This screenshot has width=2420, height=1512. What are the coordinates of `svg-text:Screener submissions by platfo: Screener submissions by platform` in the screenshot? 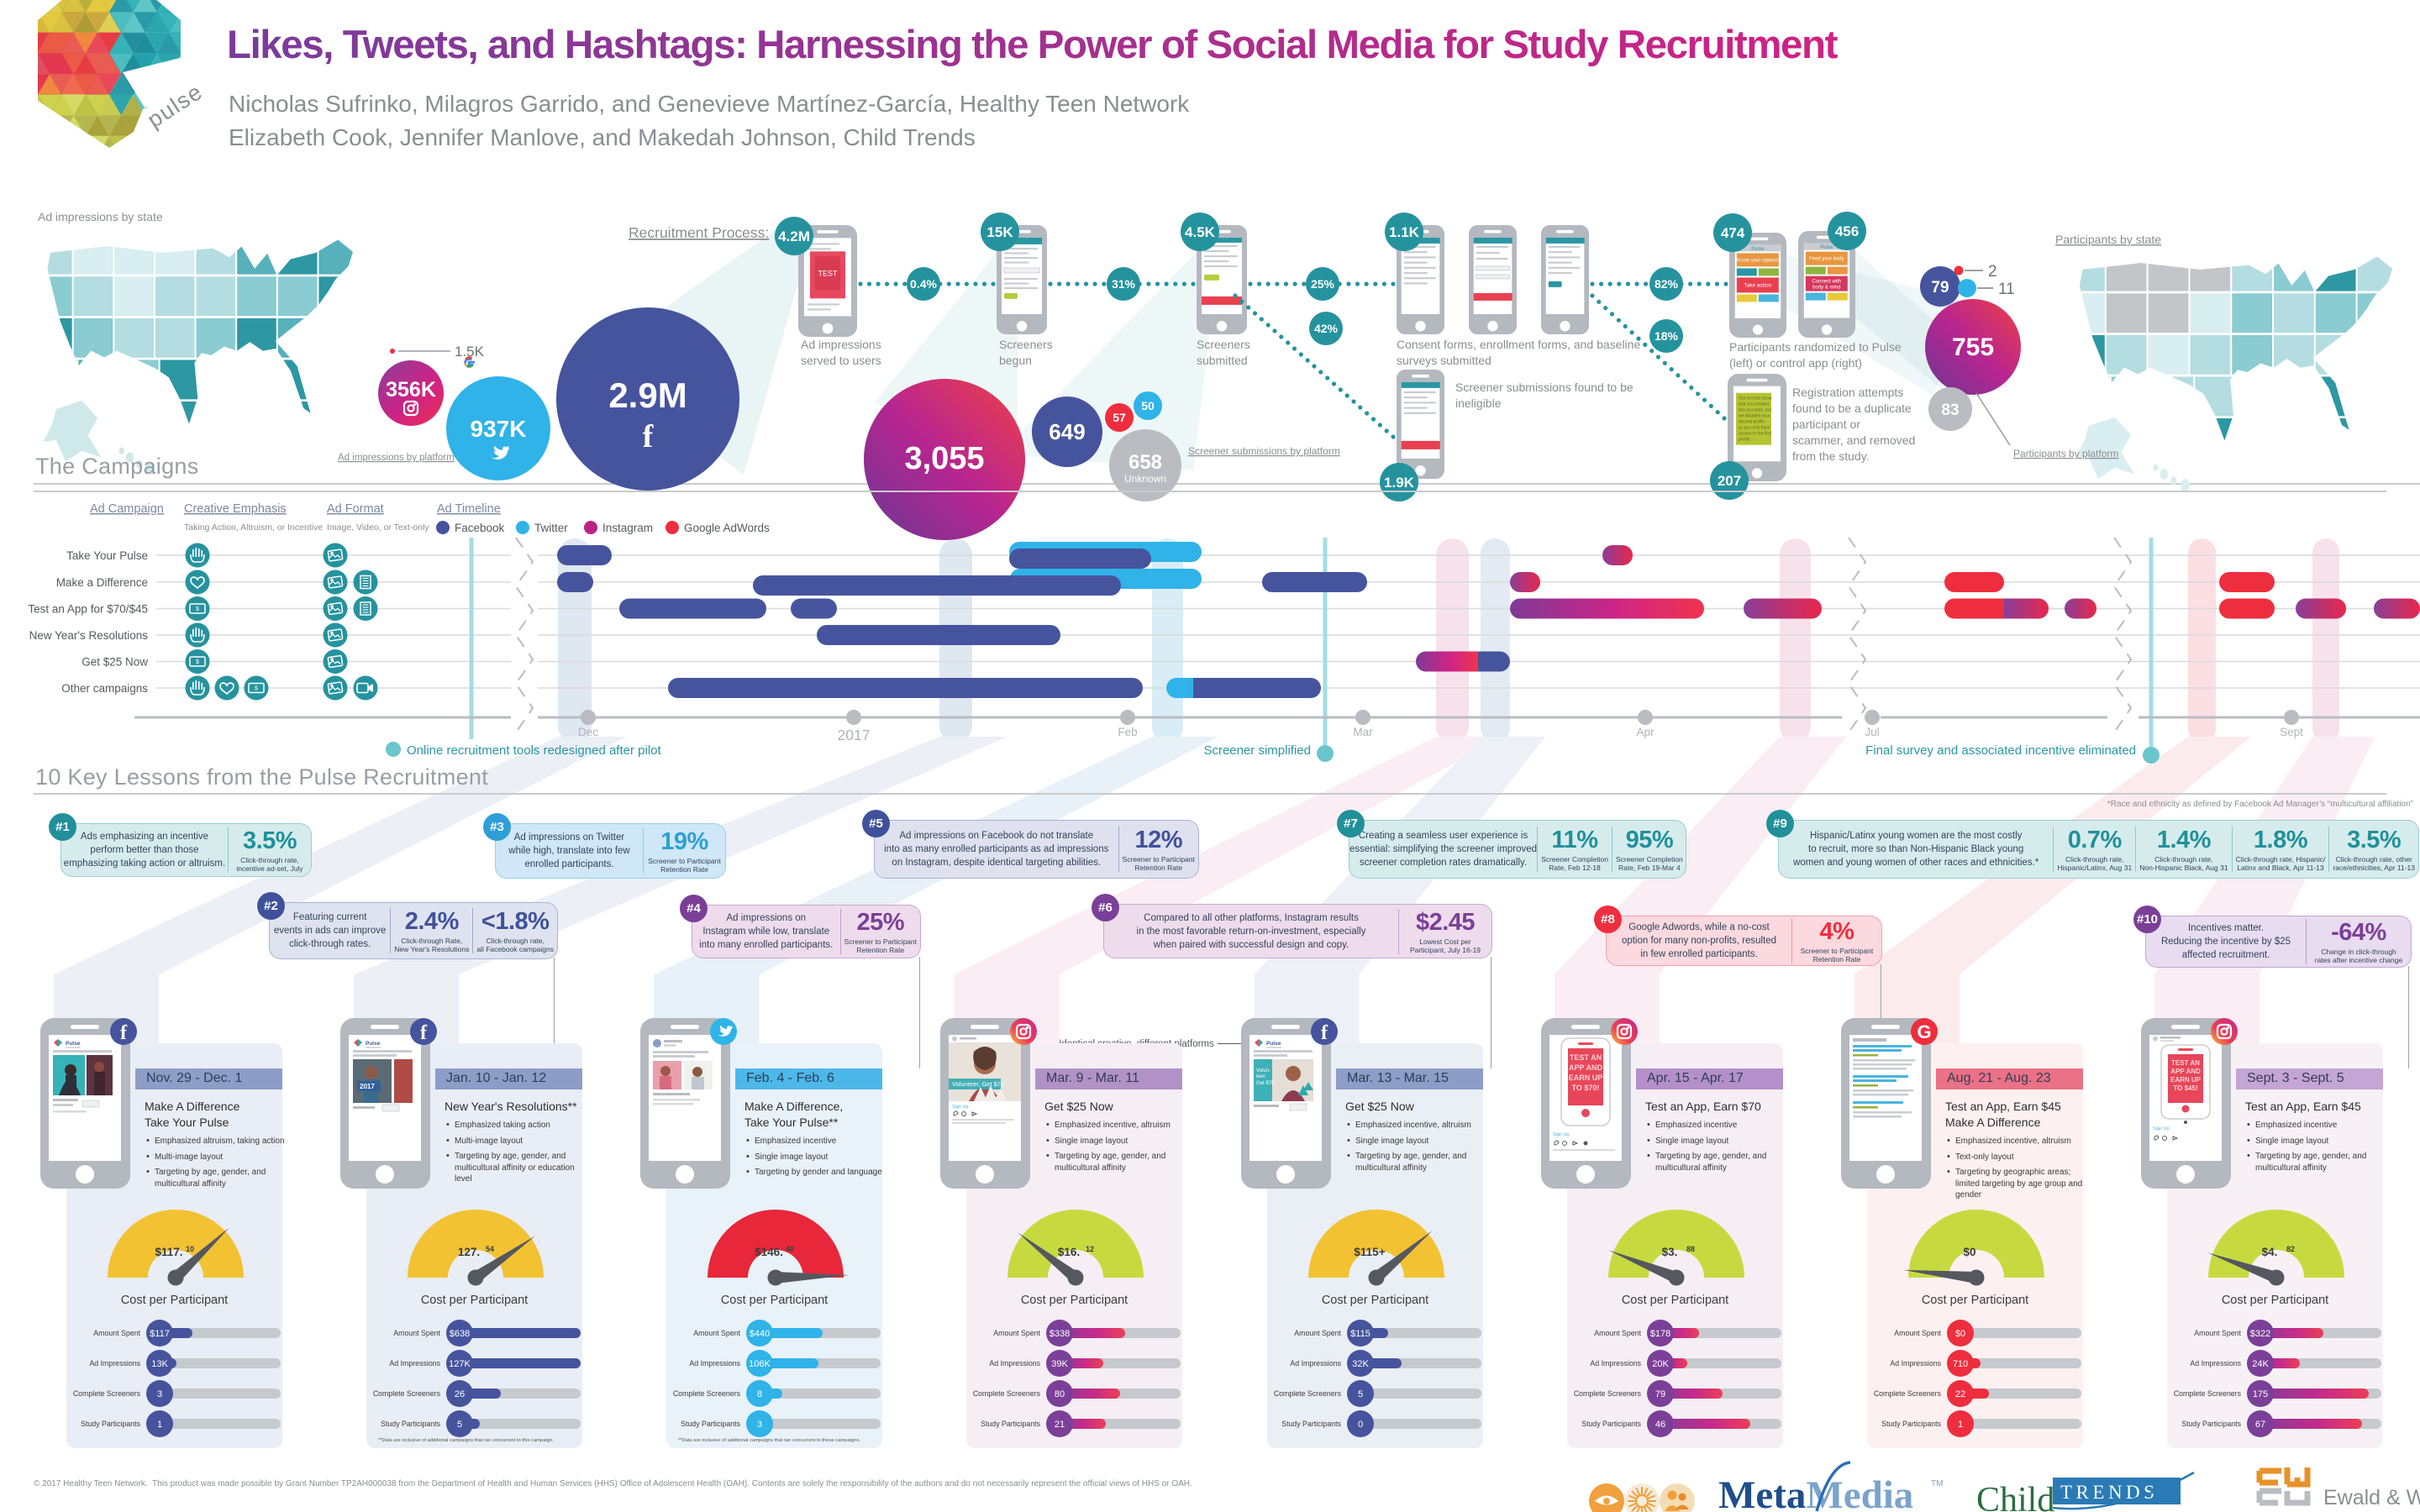 It's located at (1264, 451).